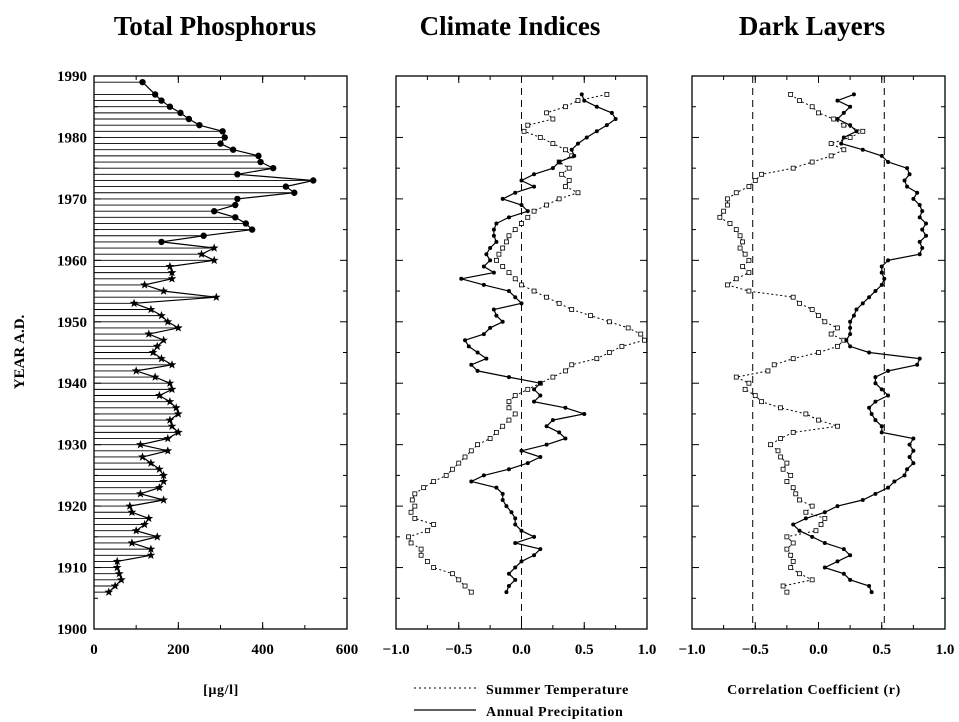 The image size is (959, 722). What do you see at coordinates (72, 200) in the screenshot?
I see `y-tick-label: 1970` at bounding box center [72, 200].